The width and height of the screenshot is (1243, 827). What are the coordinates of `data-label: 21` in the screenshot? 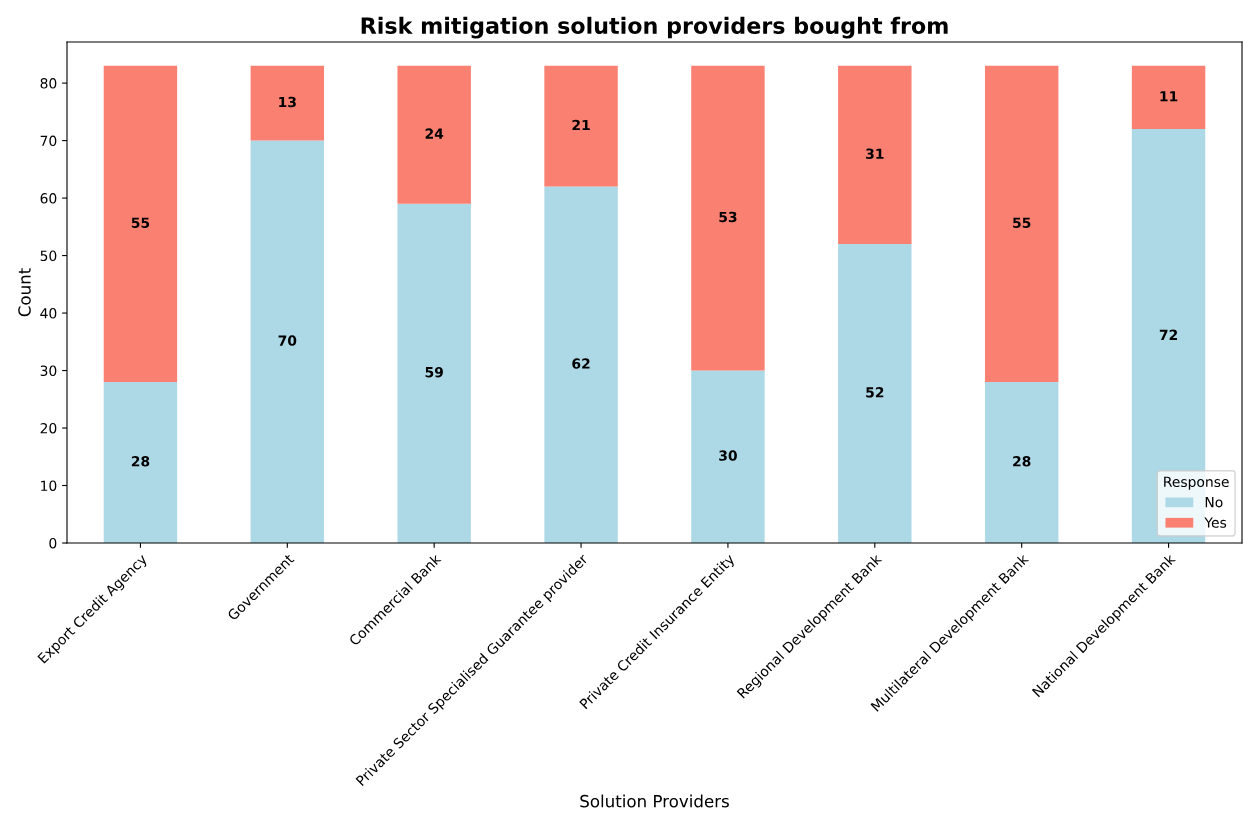 It's located at (581, 125).